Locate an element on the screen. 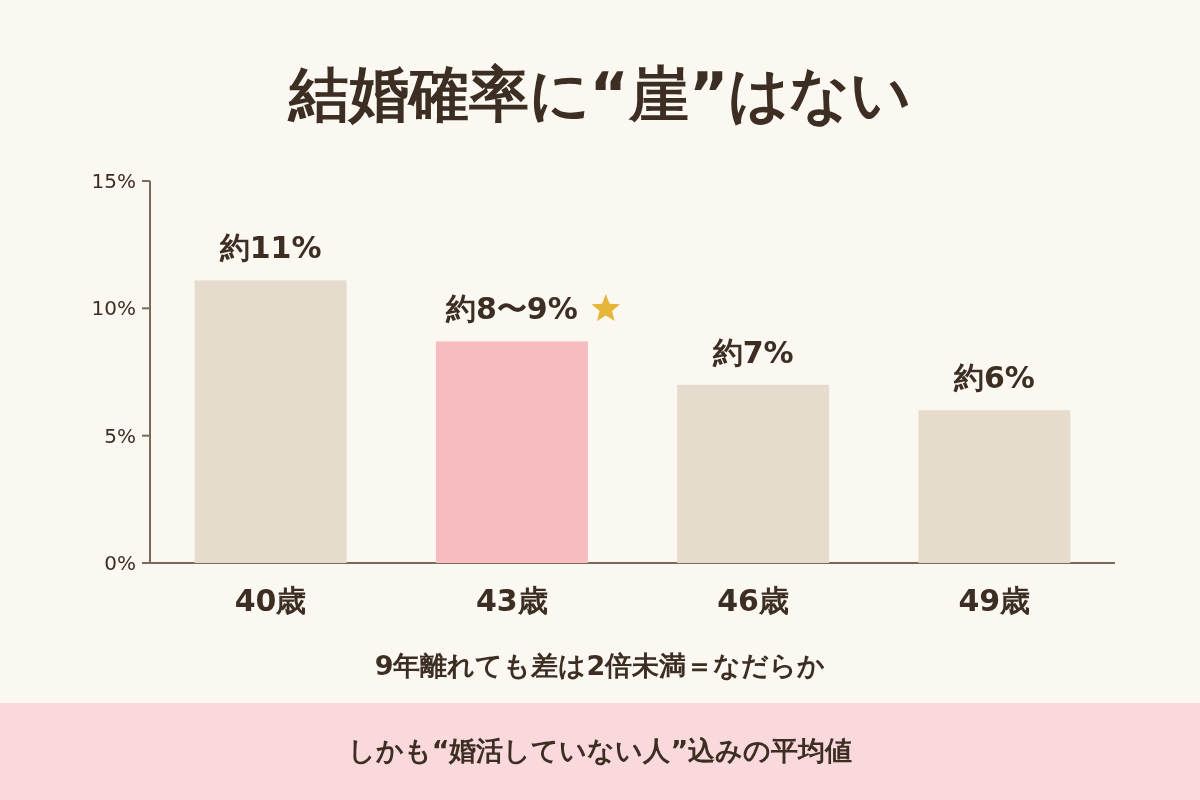 The width and height of the screenshot is (1200, 800). x-tick-label: 49歳 is located at coordinates (994, 600).